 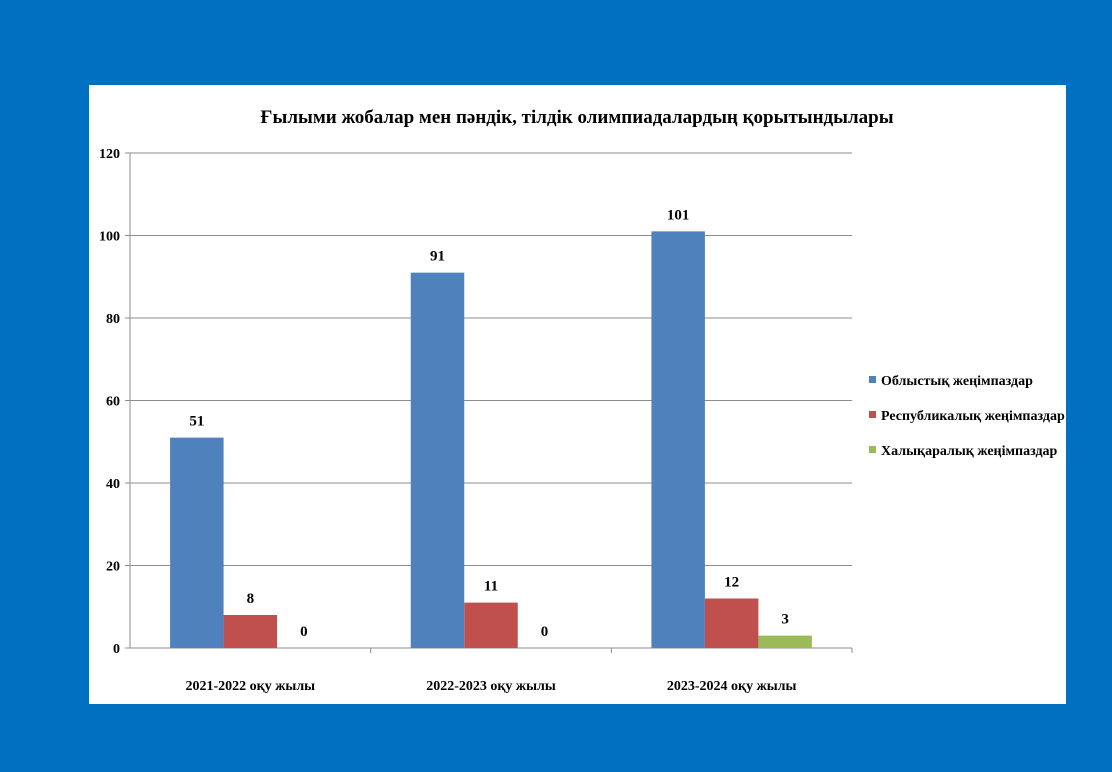 I want to click on y-tick-label: 40, so click(x=113, y=484).